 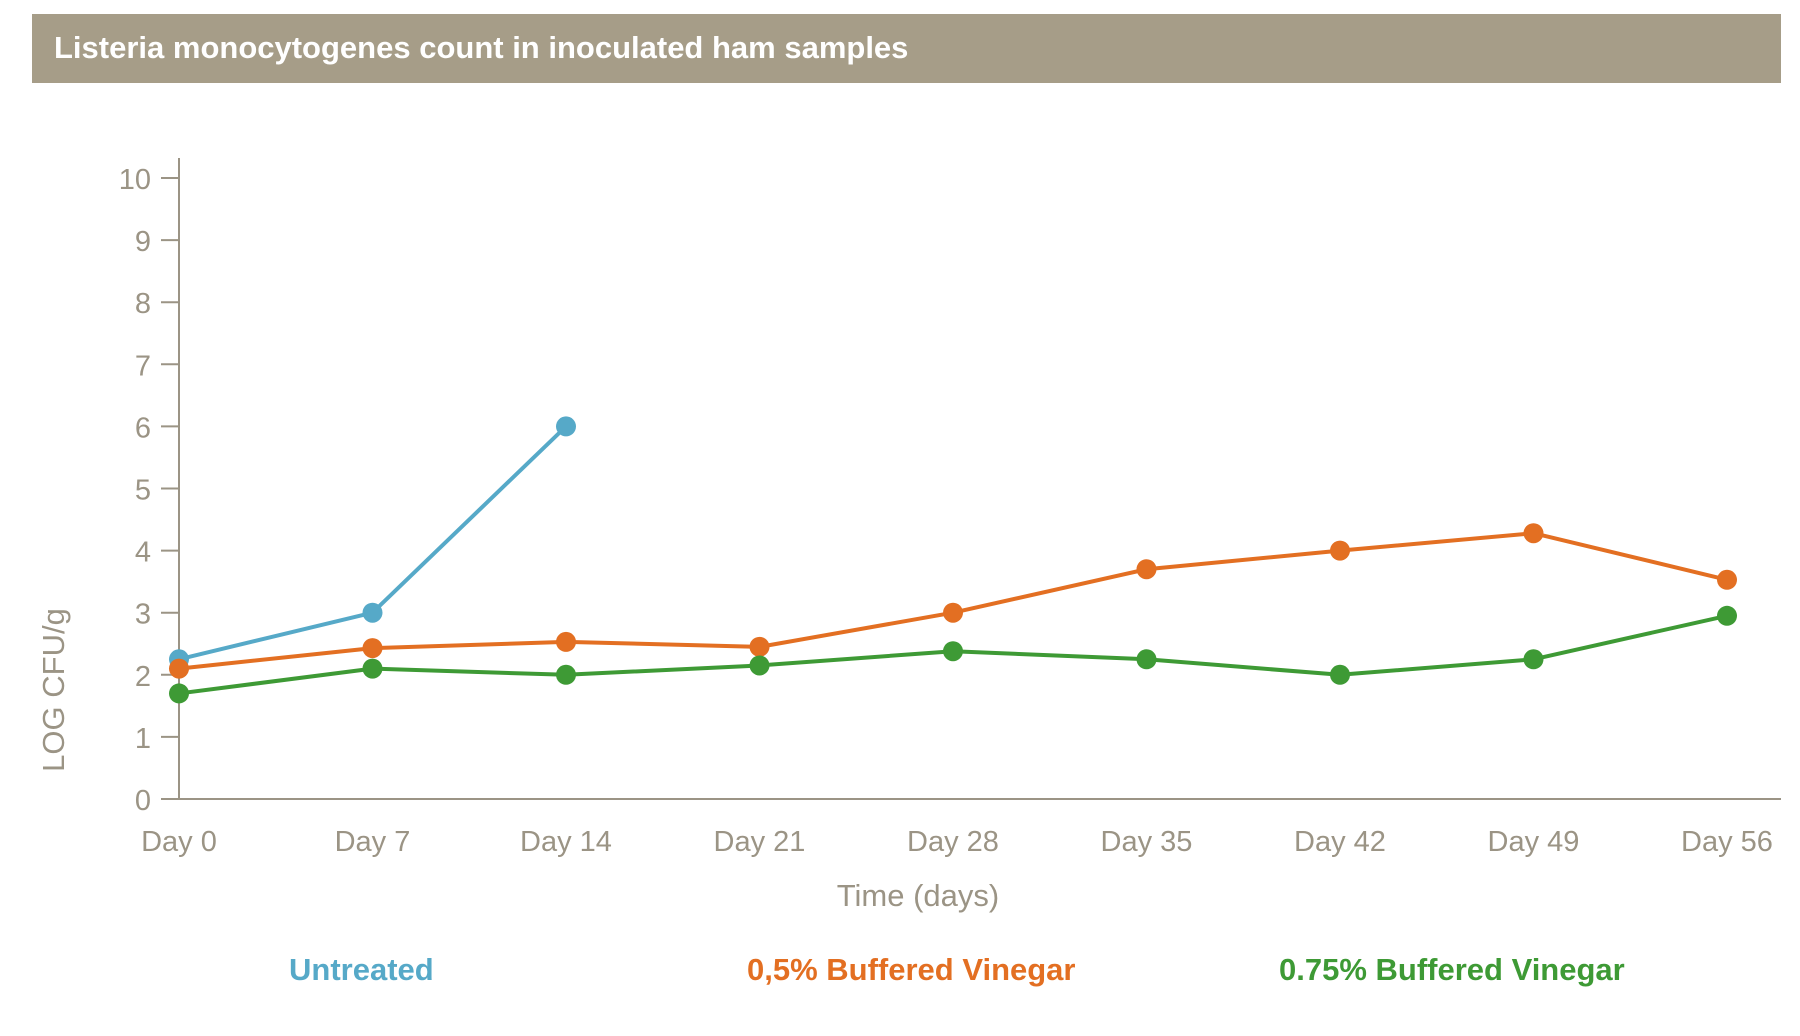 I want to click on y-tick-label: 3, so click(x=143, y=615).